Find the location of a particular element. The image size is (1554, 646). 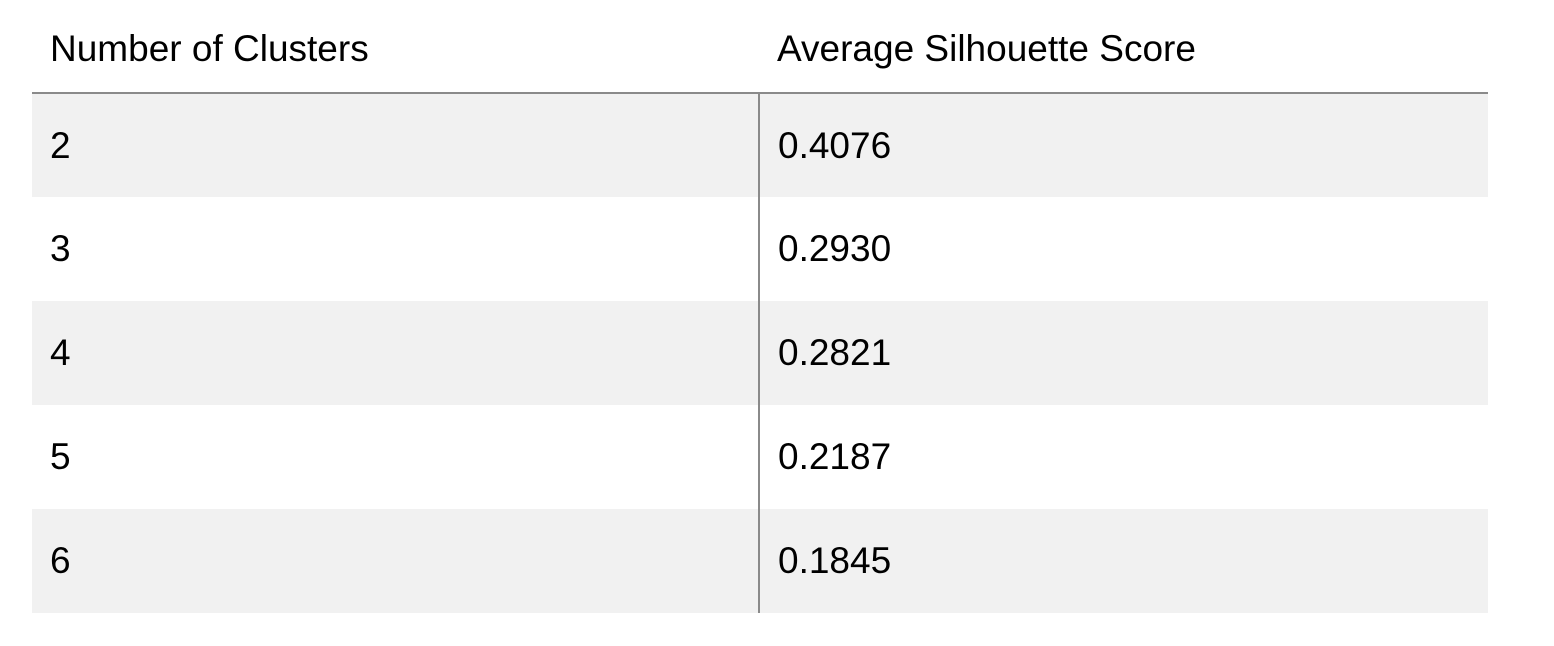

cell-number-of-clusters: 6 is located at coordinates (396, 561).